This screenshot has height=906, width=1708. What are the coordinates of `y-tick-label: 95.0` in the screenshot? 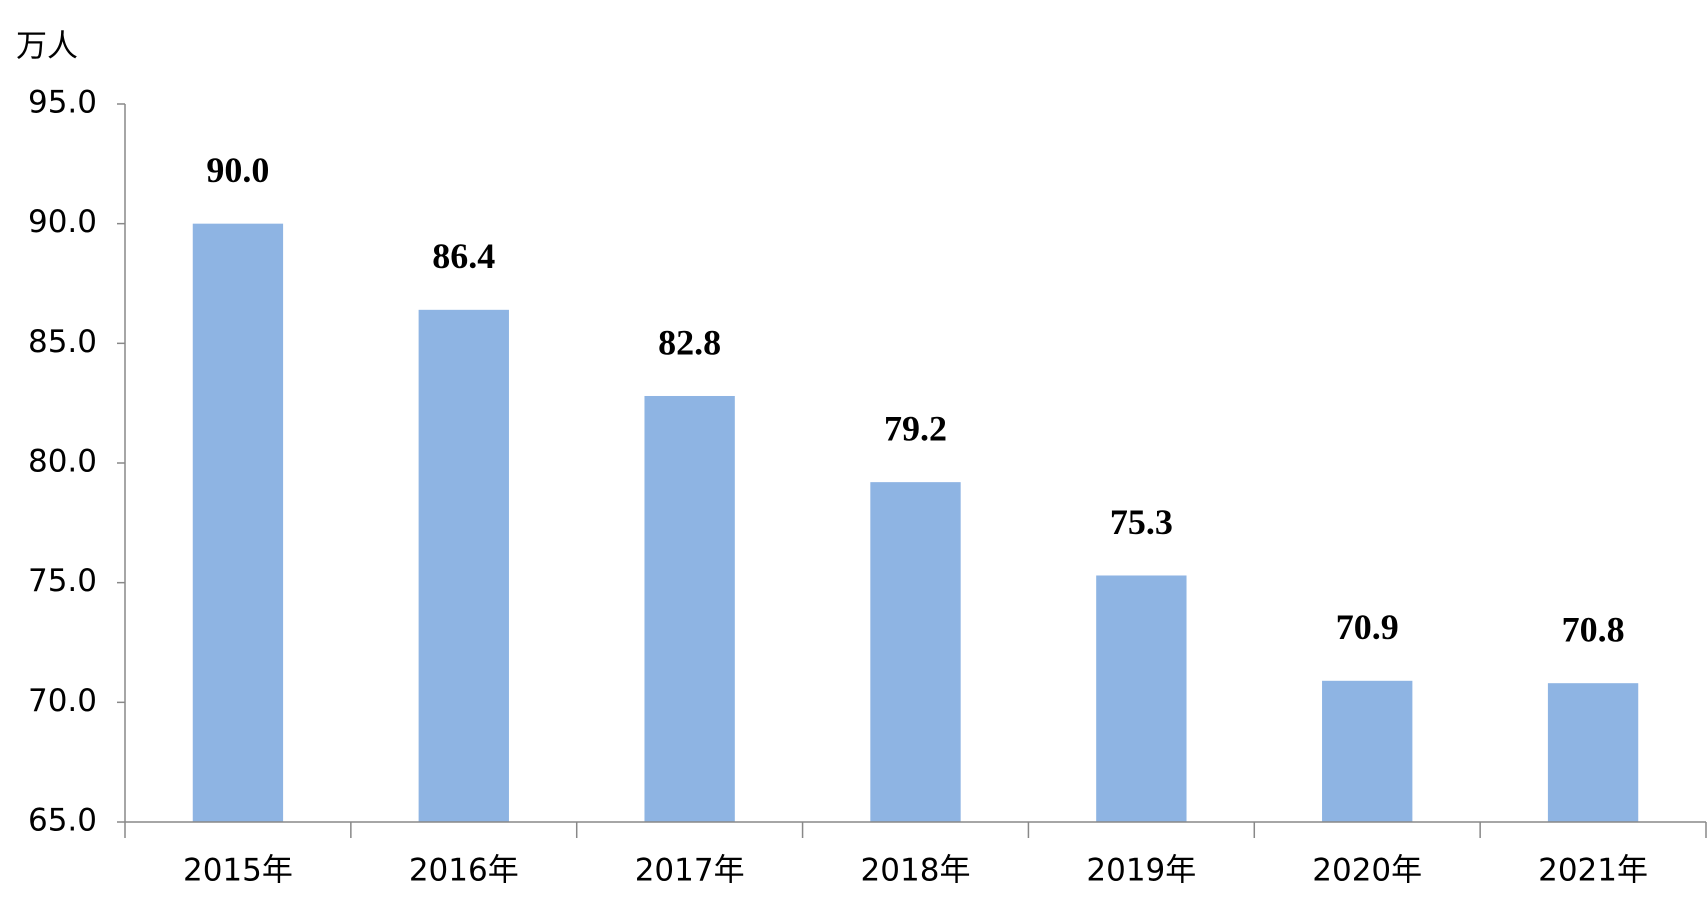 It's located at (62, 103).